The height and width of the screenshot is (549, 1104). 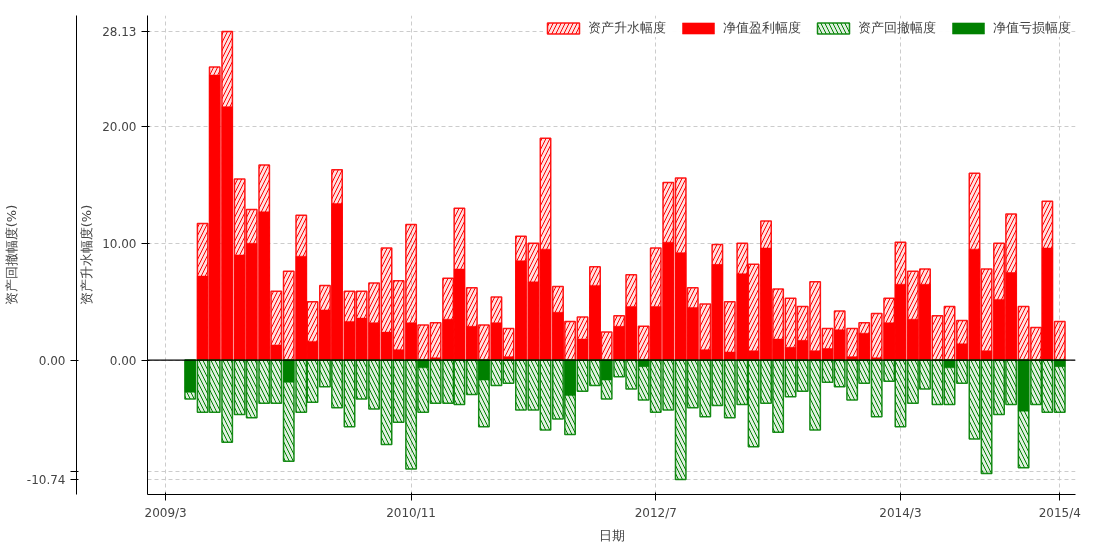 I want to click on y2-tick-label: -10.74, so click(x=46, y=479).